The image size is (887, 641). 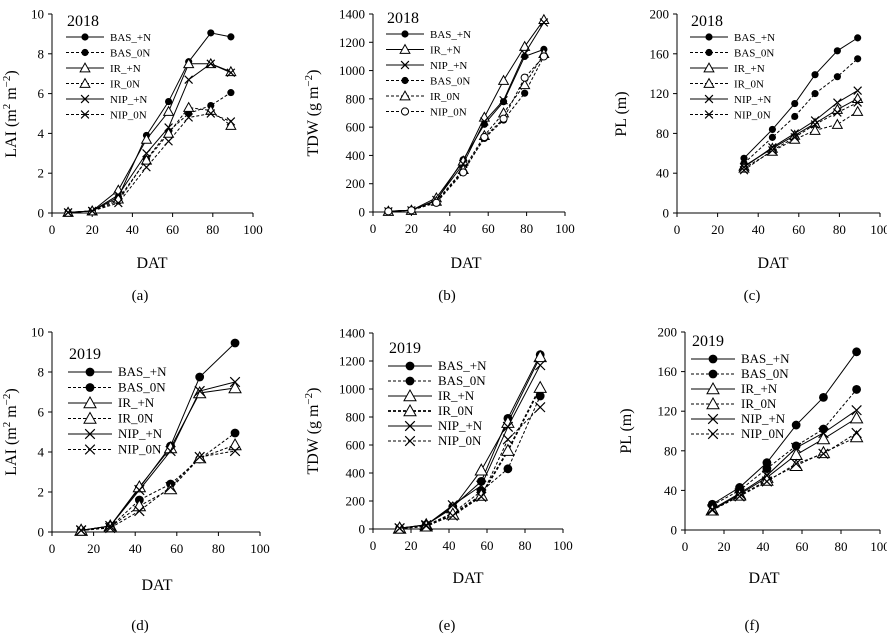 What do you see at coordinates (125, 85) in the screenshot?
I see `legend-label: IR_0N` at bounding box center [125, 85].